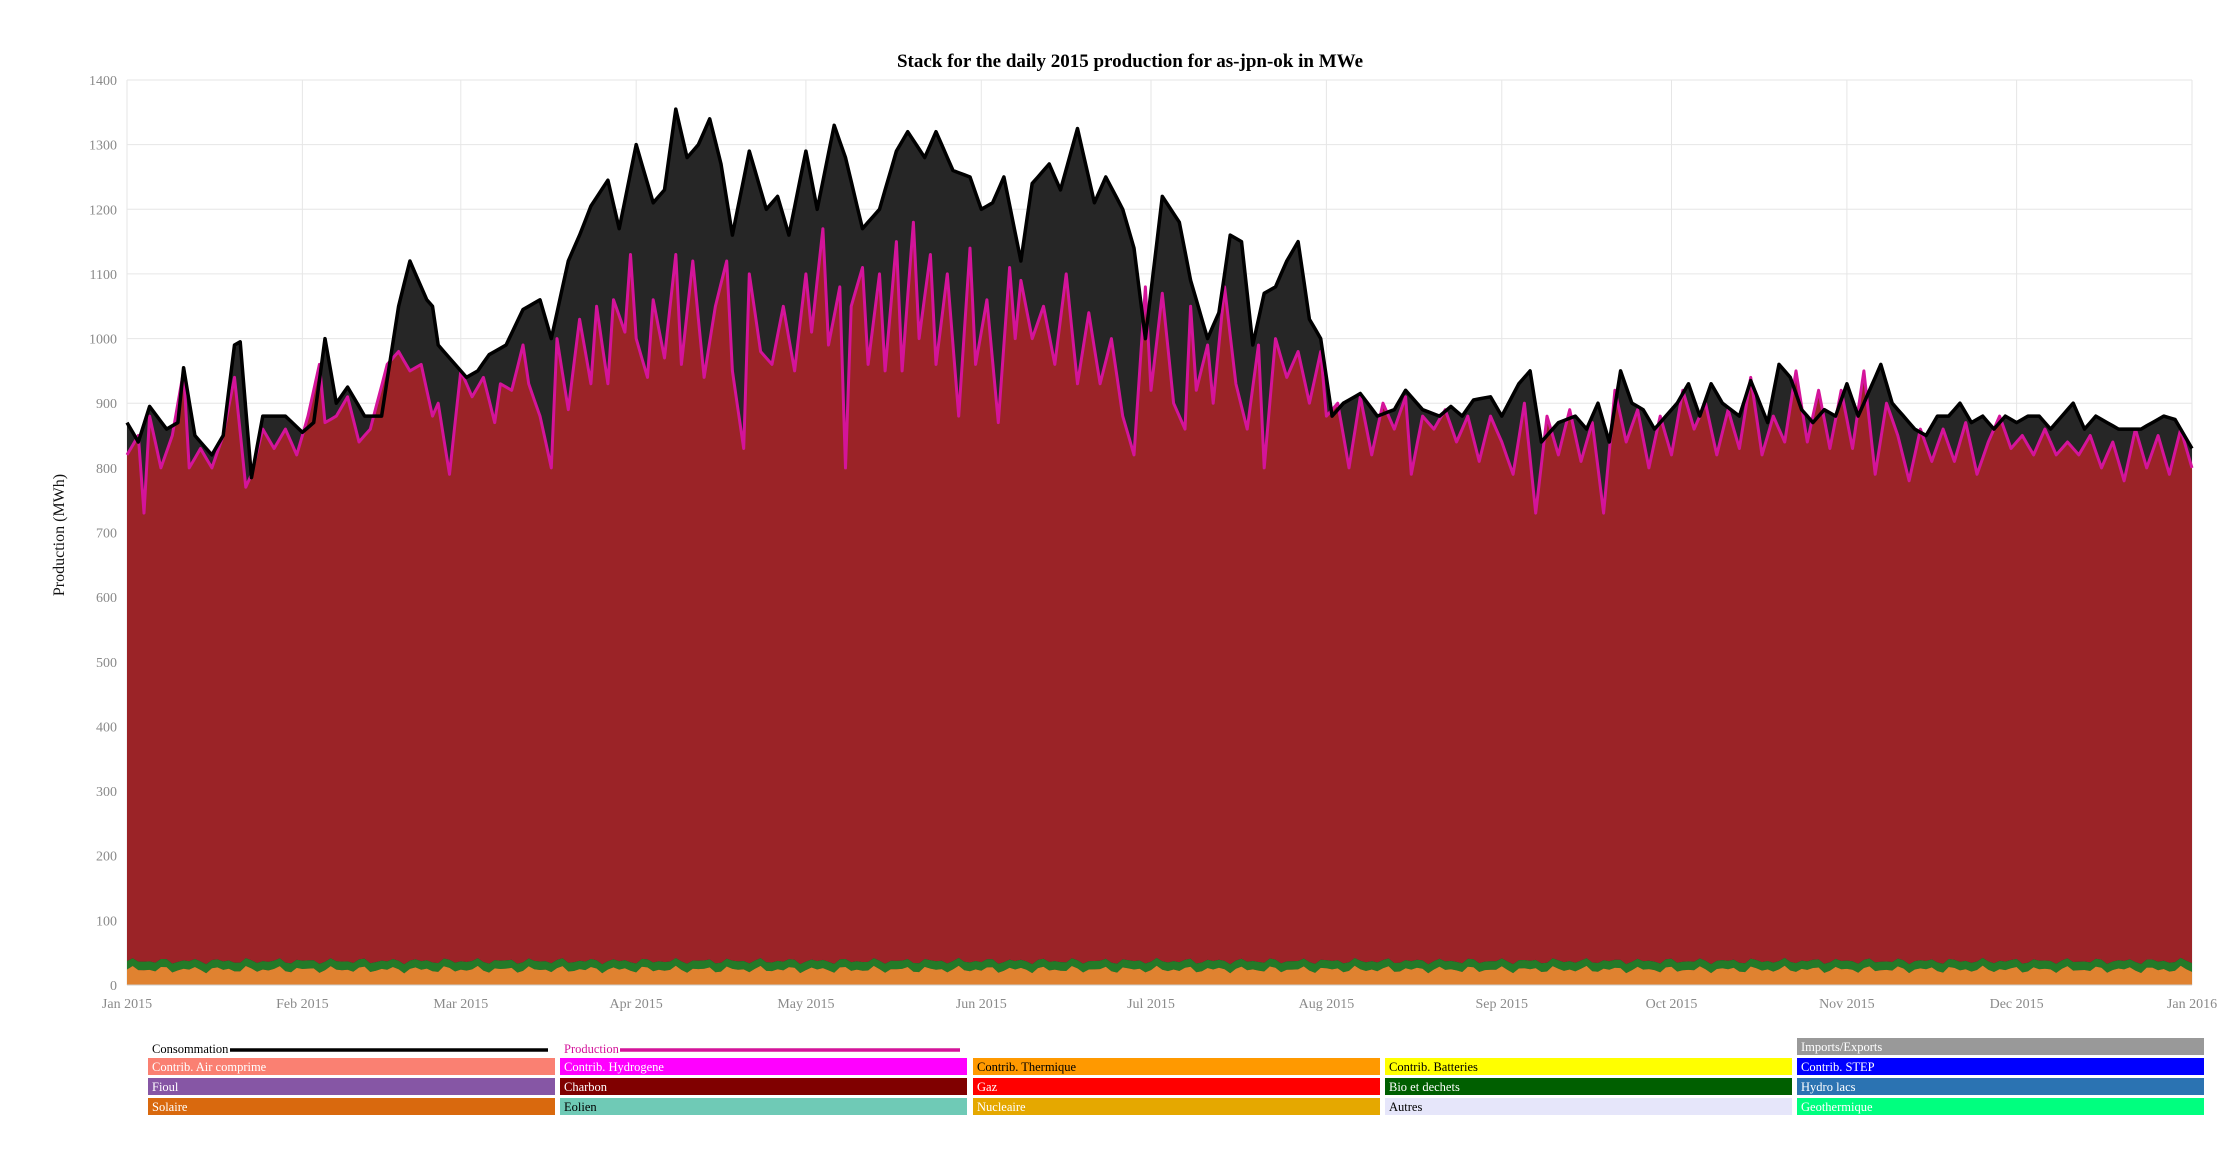 This screenshot has width=2240, height=1160. What do you see at coordinates (103, 210) in the screenshot?
I see `y-tick-label: 1200` at bounding box center [103, 210].